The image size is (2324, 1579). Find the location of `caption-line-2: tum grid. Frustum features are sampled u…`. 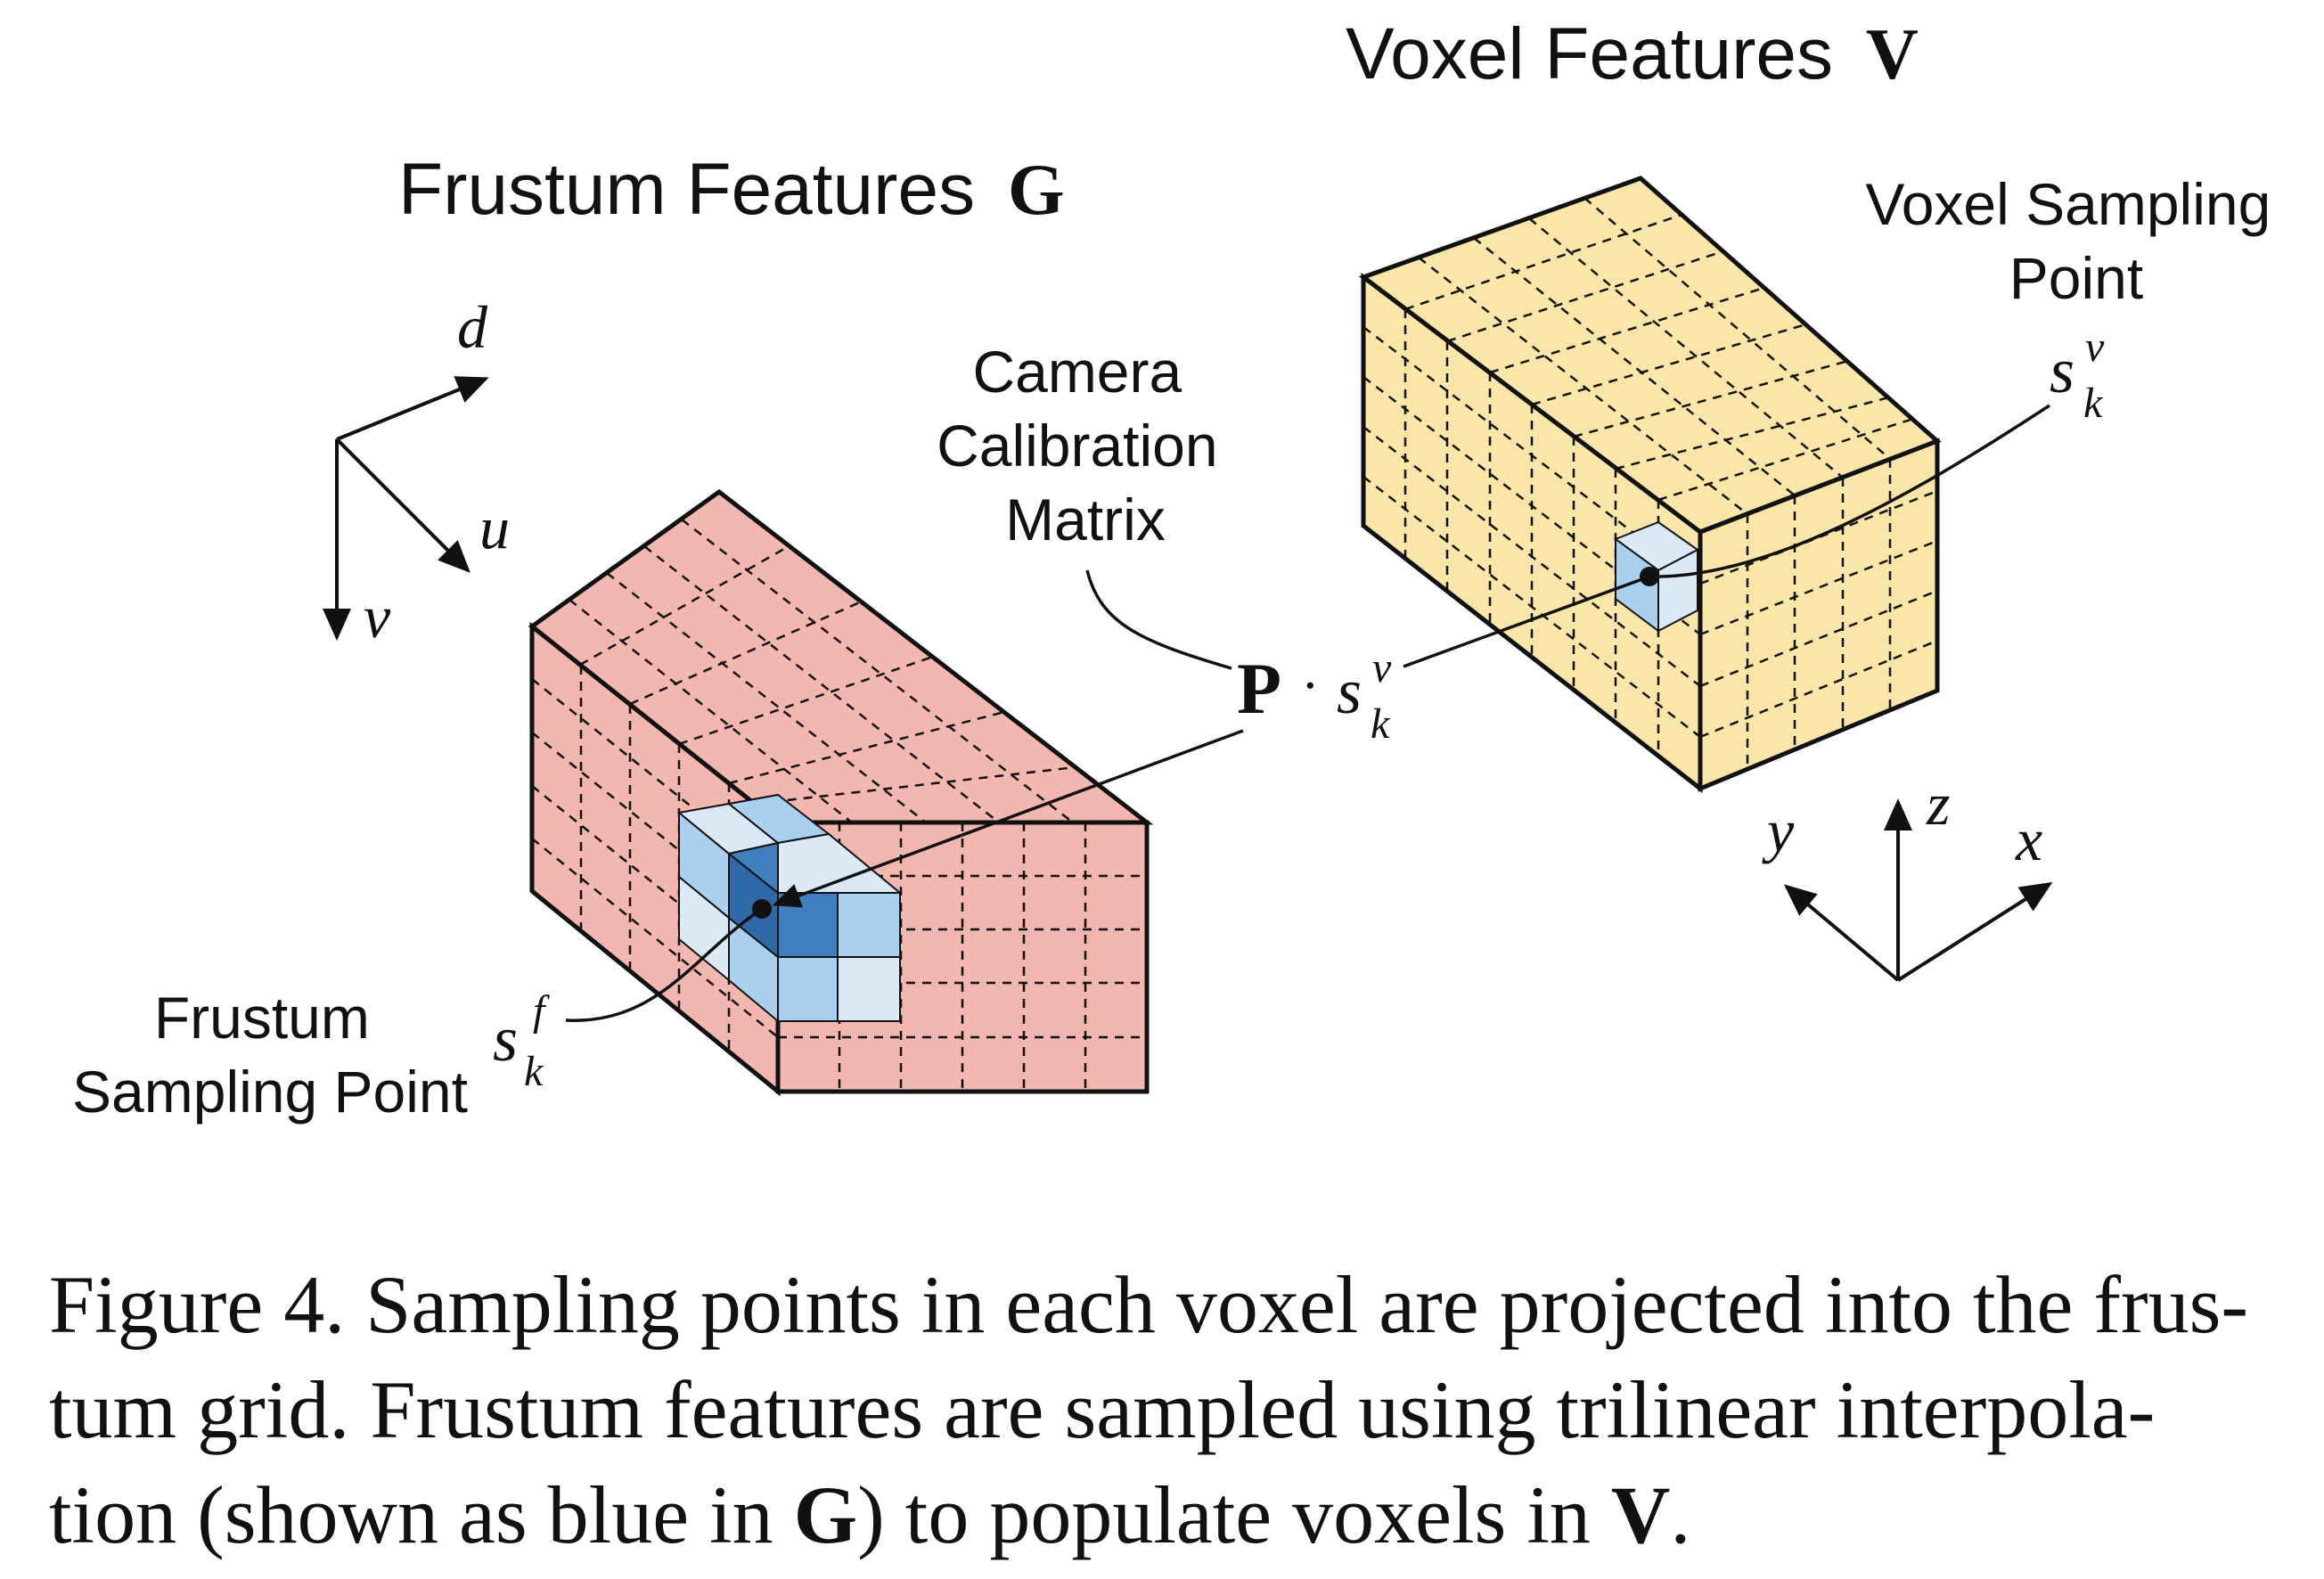

caption-line-2: tum grid. Frustum features are sampled u… is located at coordinates (1102, 1409).